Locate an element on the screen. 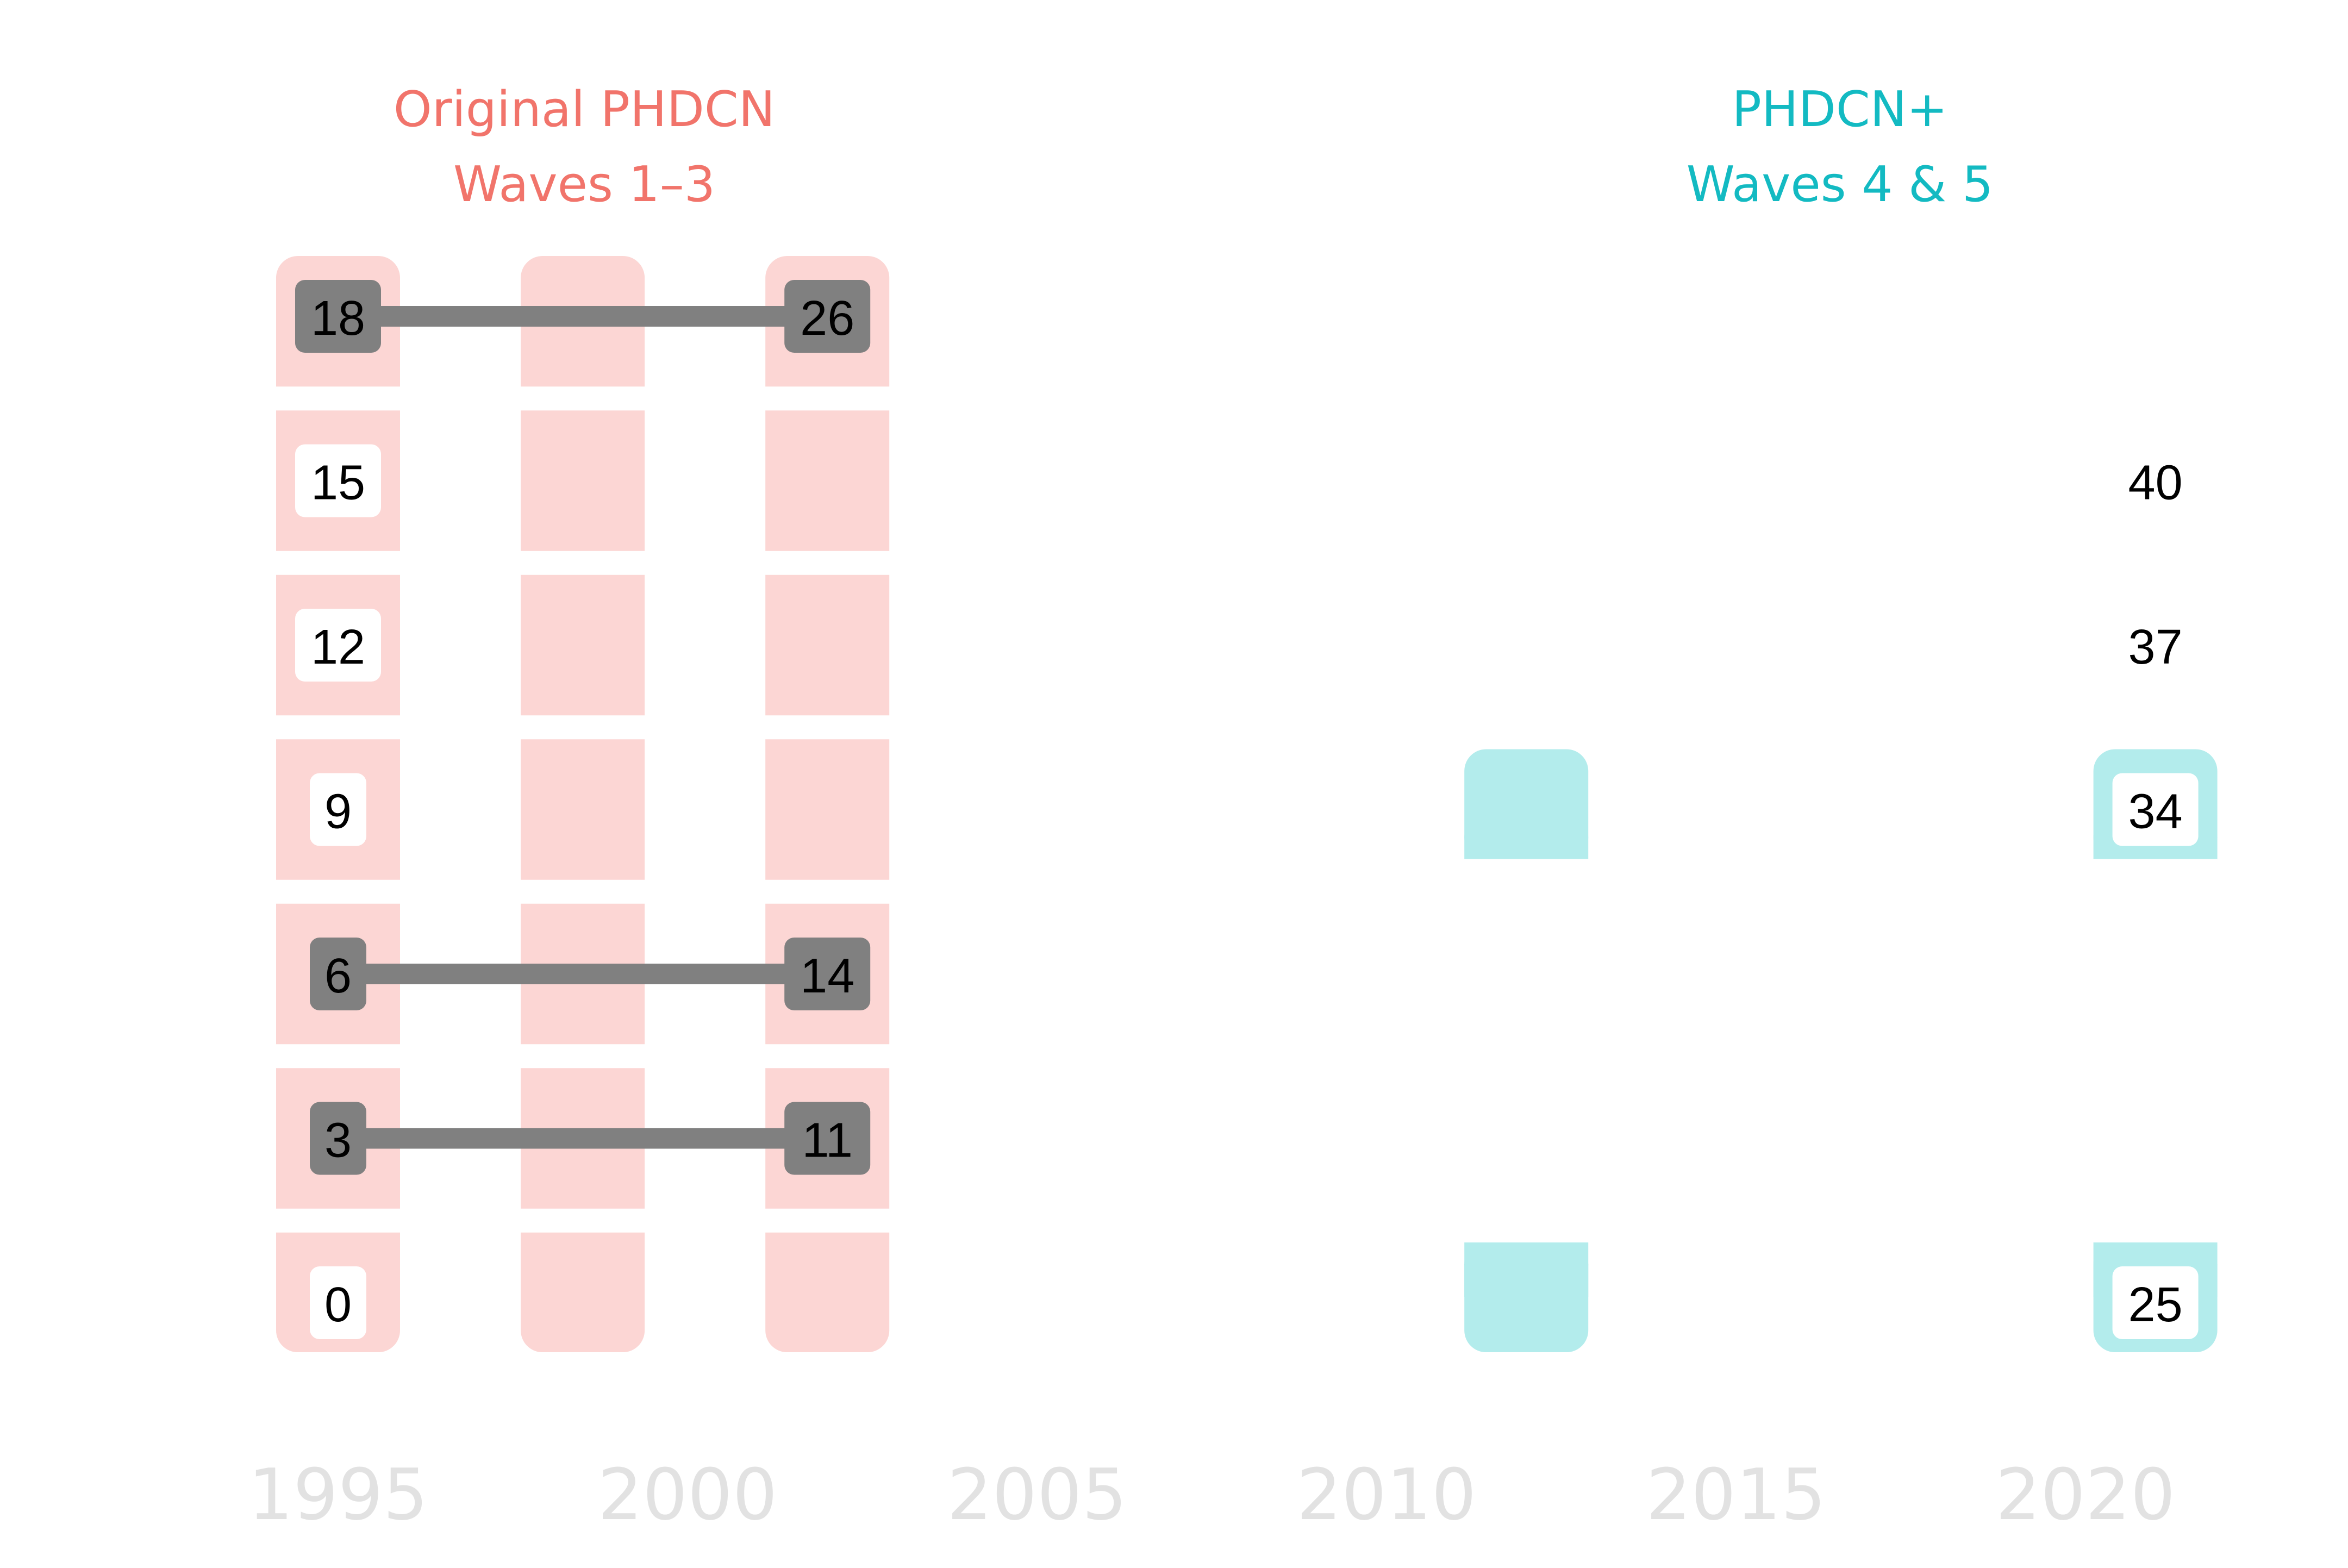  age-label-text: 11 is located at coordinates (827, 1141).